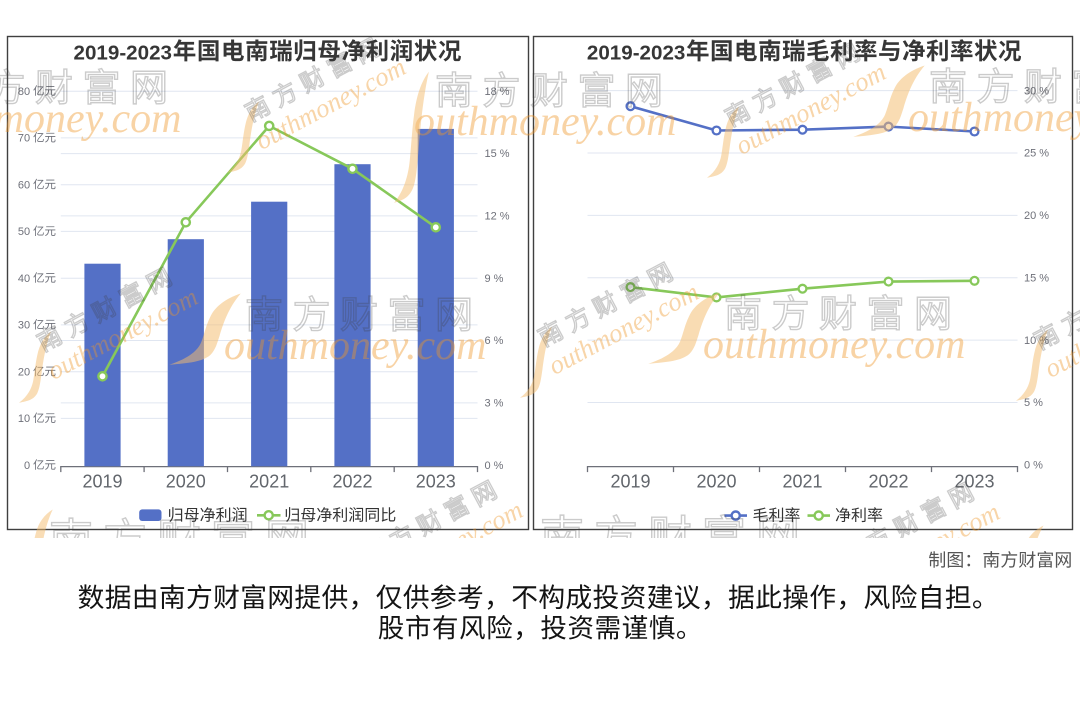 This screenshot has width=1080, height=720. What do you see at coordinates (1033, 403) in the screenshot?
I see `svg-text: 5 %` at bounding box center [1033, 403].